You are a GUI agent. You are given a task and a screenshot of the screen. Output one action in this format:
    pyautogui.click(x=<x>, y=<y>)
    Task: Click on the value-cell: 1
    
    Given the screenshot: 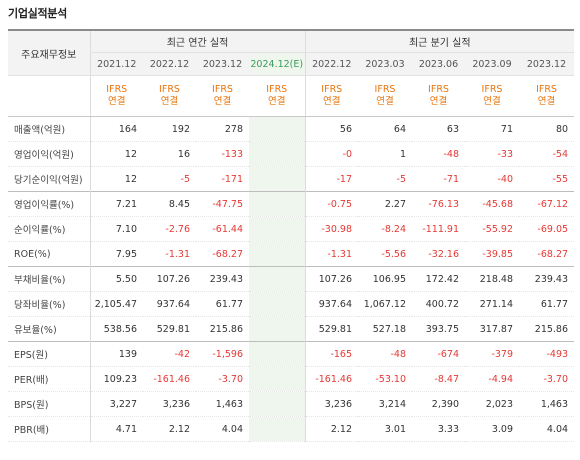 What is the action you would take?
    pyautogui.click(x=385, y=154)
    